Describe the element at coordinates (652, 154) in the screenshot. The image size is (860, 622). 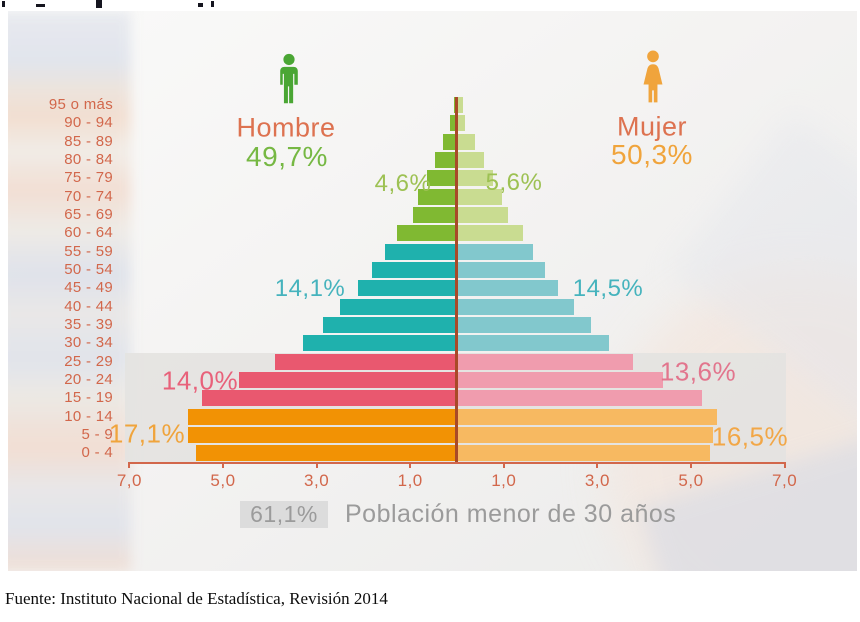
I see `female-total-pct: 50,3%` at that location.